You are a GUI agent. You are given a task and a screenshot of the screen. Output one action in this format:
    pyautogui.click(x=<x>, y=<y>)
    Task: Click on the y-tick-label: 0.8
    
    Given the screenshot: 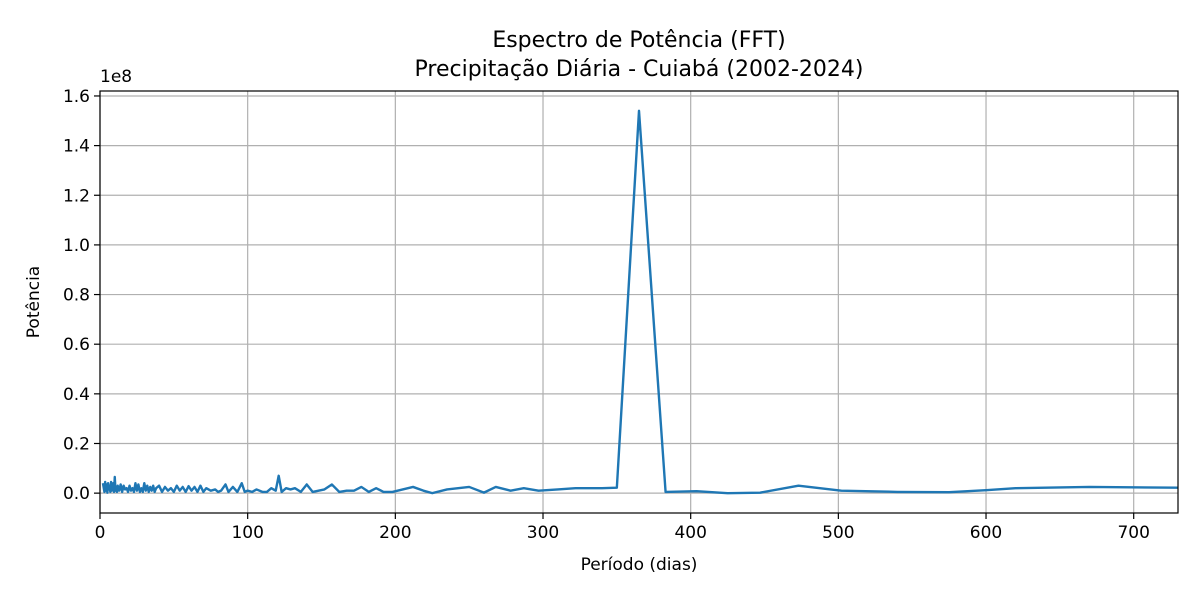 What is the action you would take?
    pyautogui.click(x=76, y=296)
    